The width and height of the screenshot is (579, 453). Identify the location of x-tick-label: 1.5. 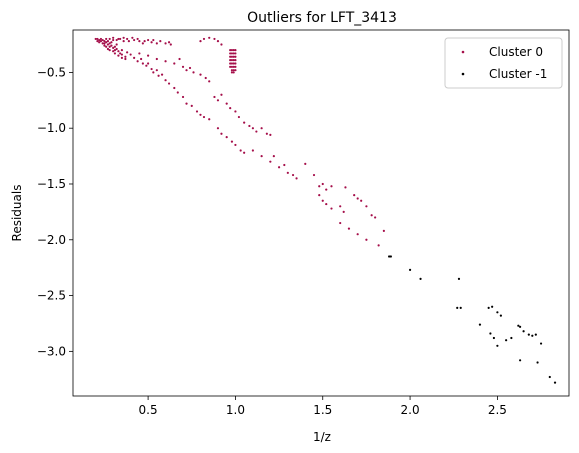
(322, 410).